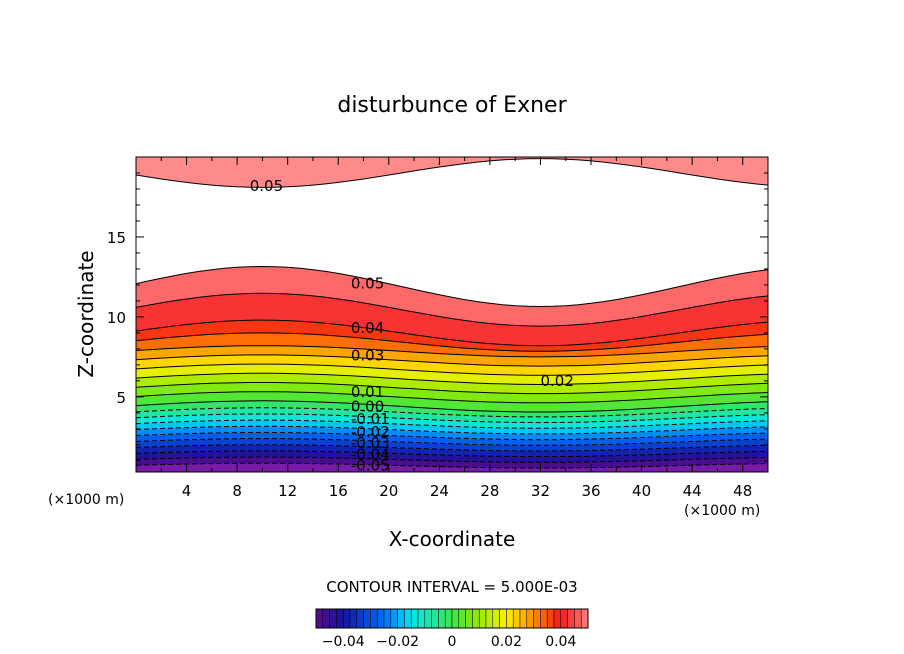 This screenshot has width=904, height=654. I want to click on contour-label: 0.04, so click(367, 328).